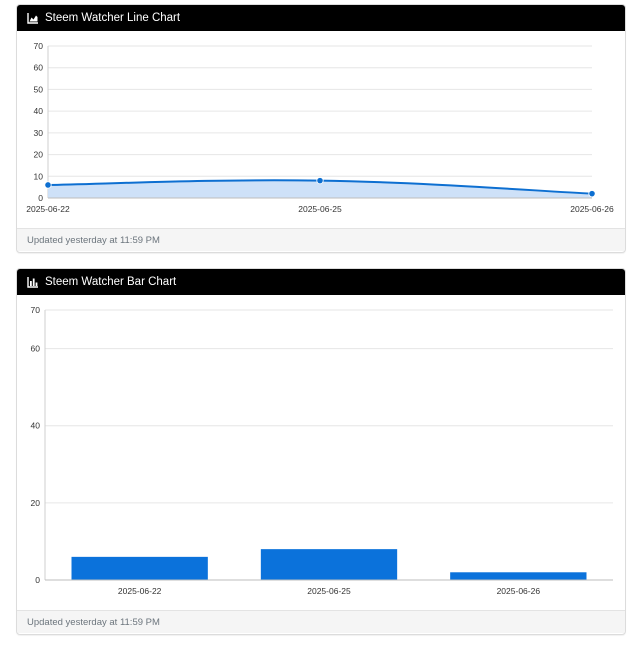 This screenshot has width=640, height=649. Describe the element at coordinates (321, 282) in the screenshot. I see `bar-chart-header: Steem Watcher Bar Chart` at that location.